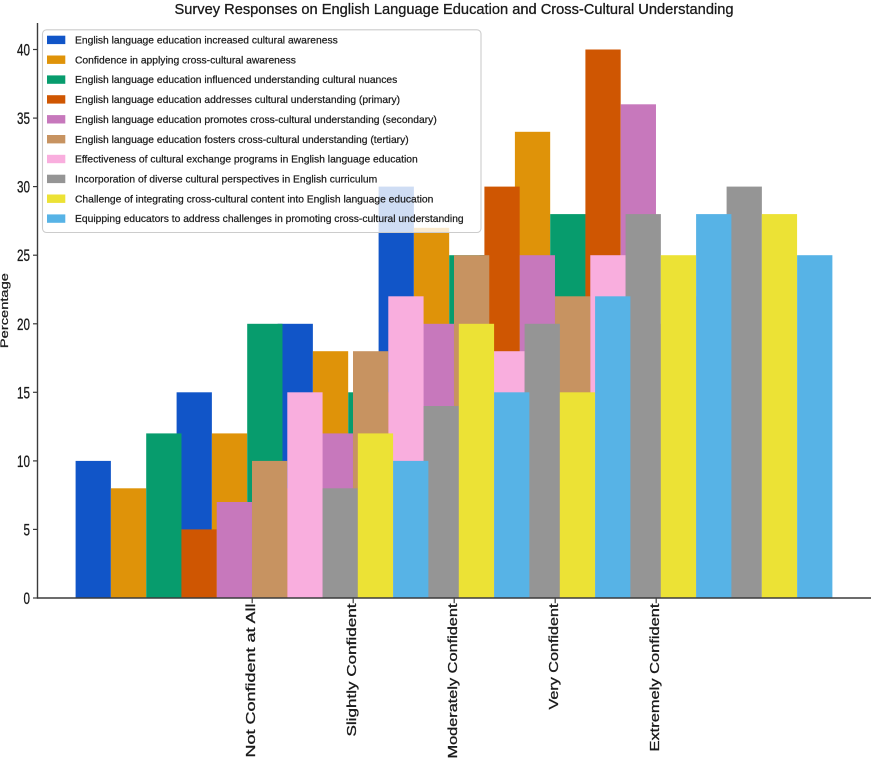 This screenshot has width=871, height=769. Describe the element at coordinates (23, 255) in the screenshot. I see `svg-text: 25` at that location.